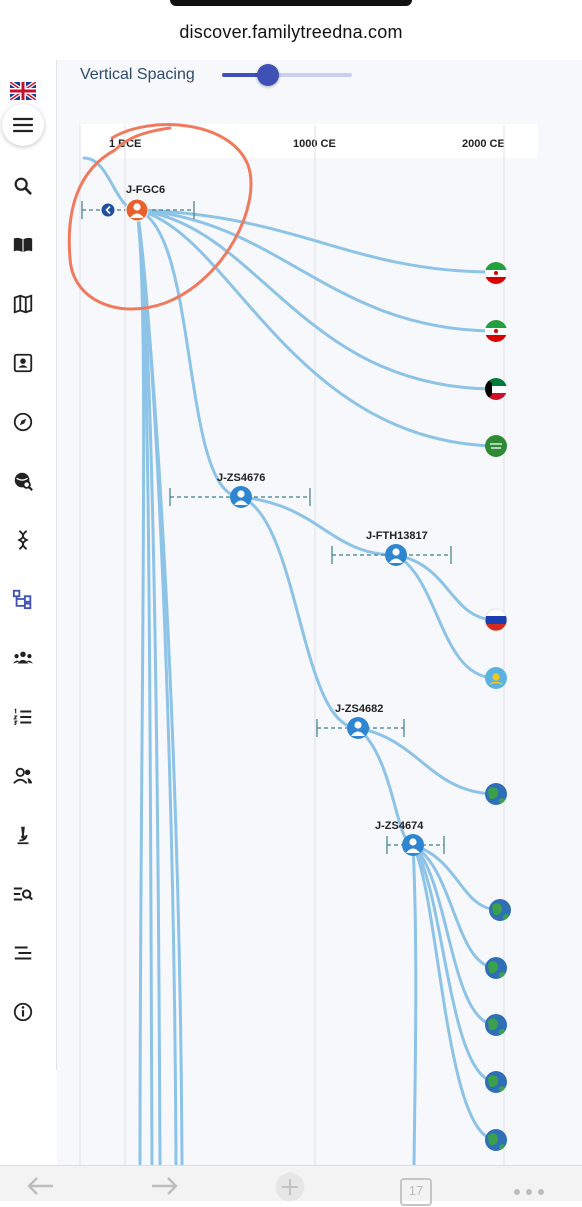 This screenshot has width=582, height=1207. I want to click on sidebar, so click(28, 565).